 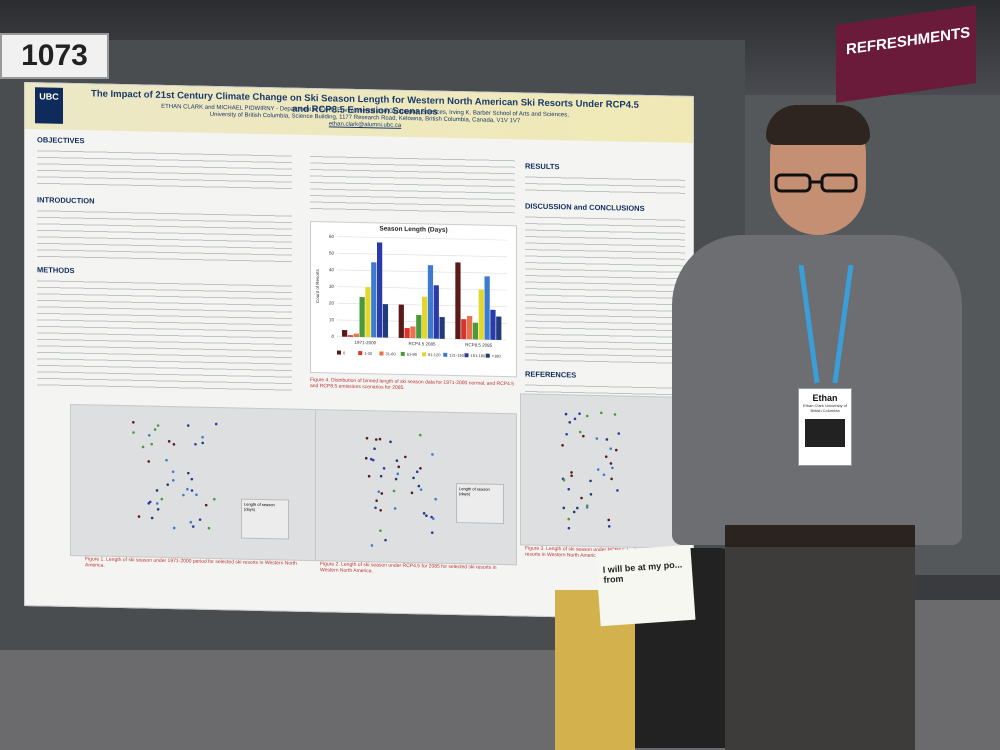 I want to click on map-1-dots, so click(x=174, y=475).